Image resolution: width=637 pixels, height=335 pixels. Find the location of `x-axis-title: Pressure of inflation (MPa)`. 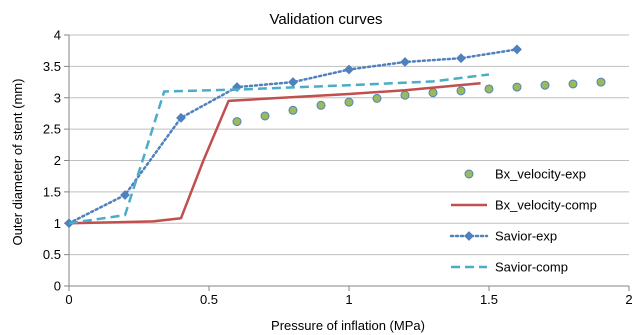

x-axis-title: Pressure of inflation (MPa) is located at coordinates (348, 325).